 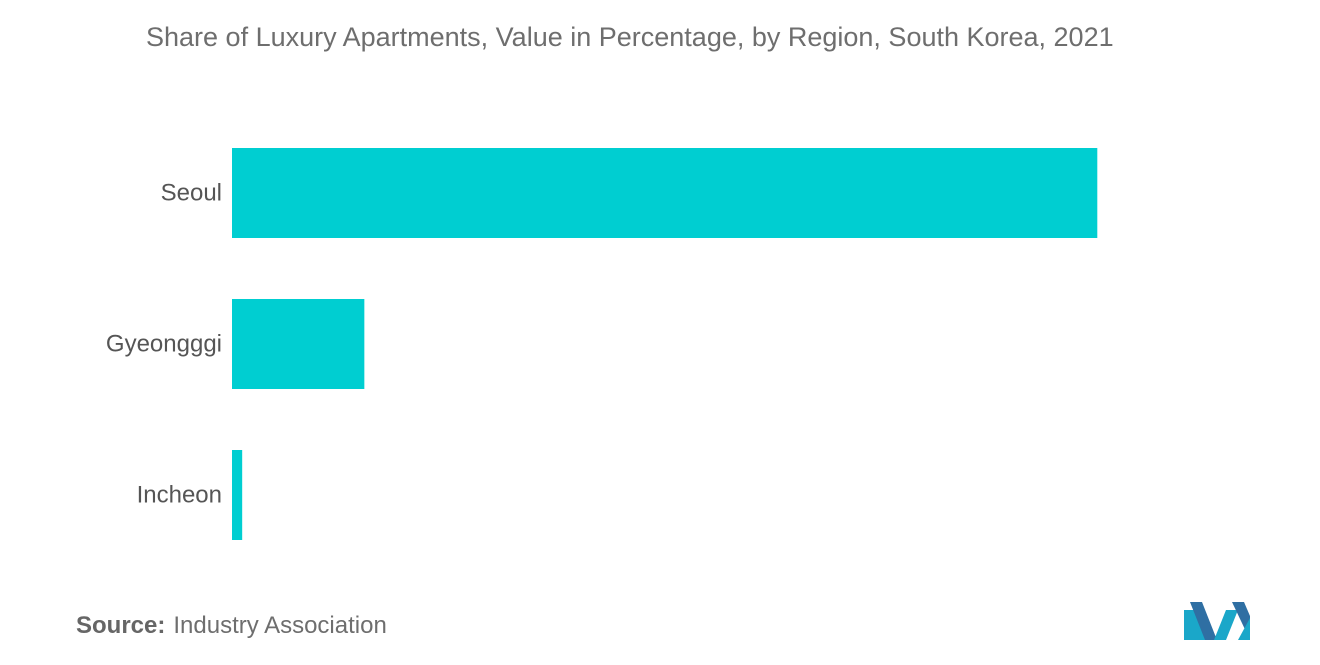 I want to click on category-labels-group: Seoul Gyeongggi Incheon, so click(x=164, y=344).